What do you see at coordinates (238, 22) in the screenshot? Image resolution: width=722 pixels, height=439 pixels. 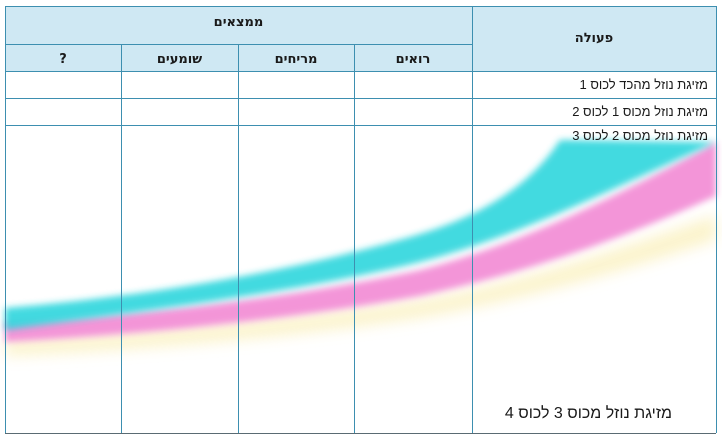 I see `header-results: ממצאים` at bounding box center [238, 22].